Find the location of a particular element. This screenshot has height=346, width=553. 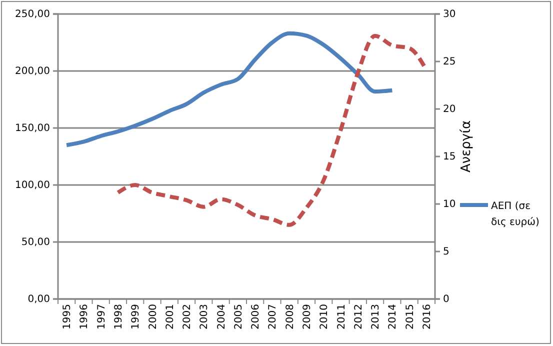

x-tick-label: 2004 is located at coordinates (222, 317).